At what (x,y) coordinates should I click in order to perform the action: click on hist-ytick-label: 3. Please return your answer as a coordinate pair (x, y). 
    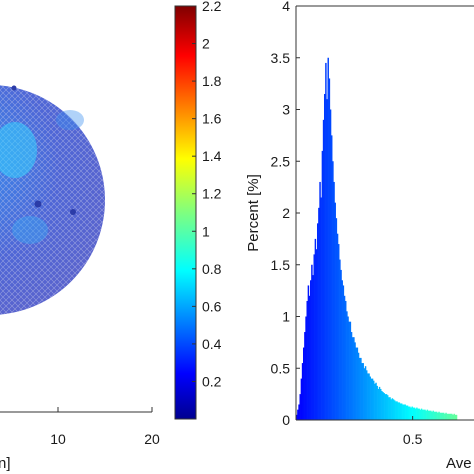
    Looking at the image, I should click on (286, 110).